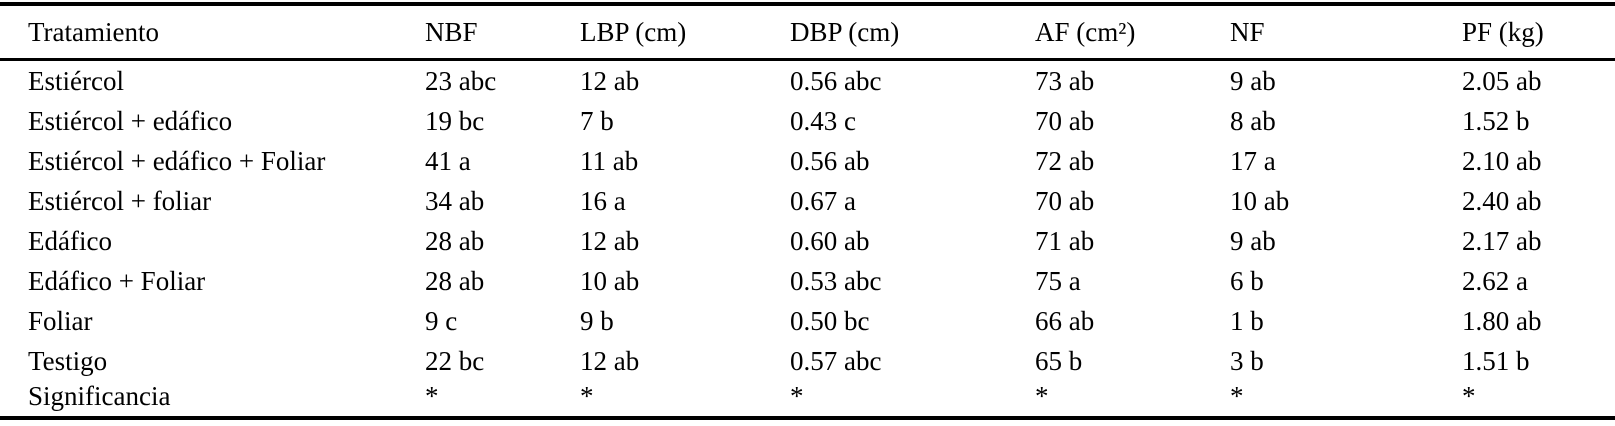 The height and width of the screenshot is (426, 1615). Describe the element at coordinates (836, 360) in the screenshot. I see `value-cell-dbp: 0.57 abc` at that location.